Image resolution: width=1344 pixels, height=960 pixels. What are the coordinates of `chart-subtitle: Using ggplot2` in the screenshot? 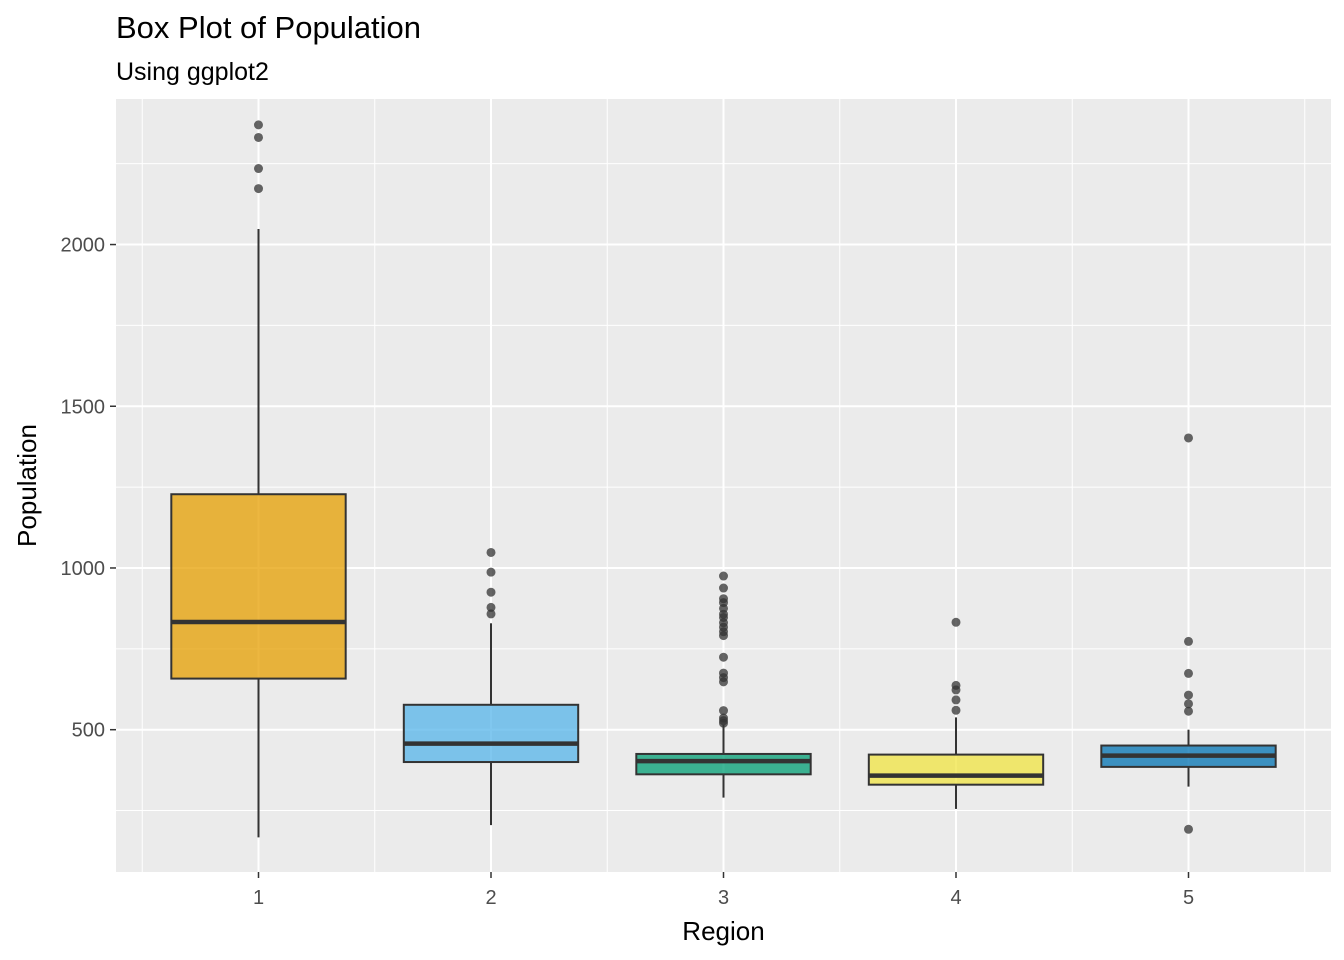 It's located at (192, 72).